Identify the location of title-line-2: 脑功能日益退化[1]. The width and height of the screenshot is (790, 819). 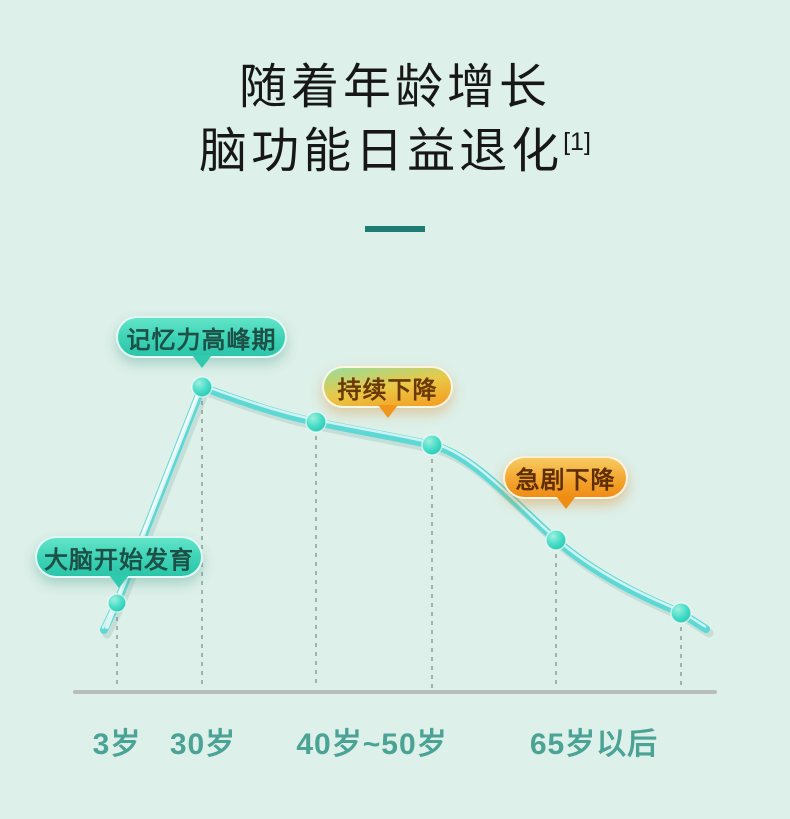
(395, 155).